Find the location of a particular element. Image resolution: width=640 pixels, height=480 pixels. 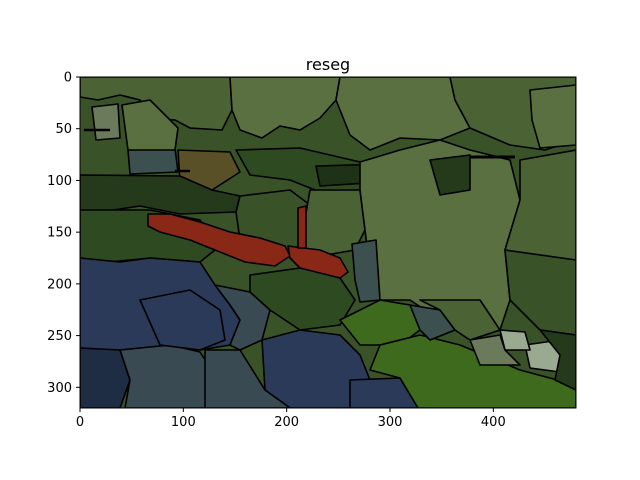

y-tick-label: 100 is located at coordinates (59, 181).